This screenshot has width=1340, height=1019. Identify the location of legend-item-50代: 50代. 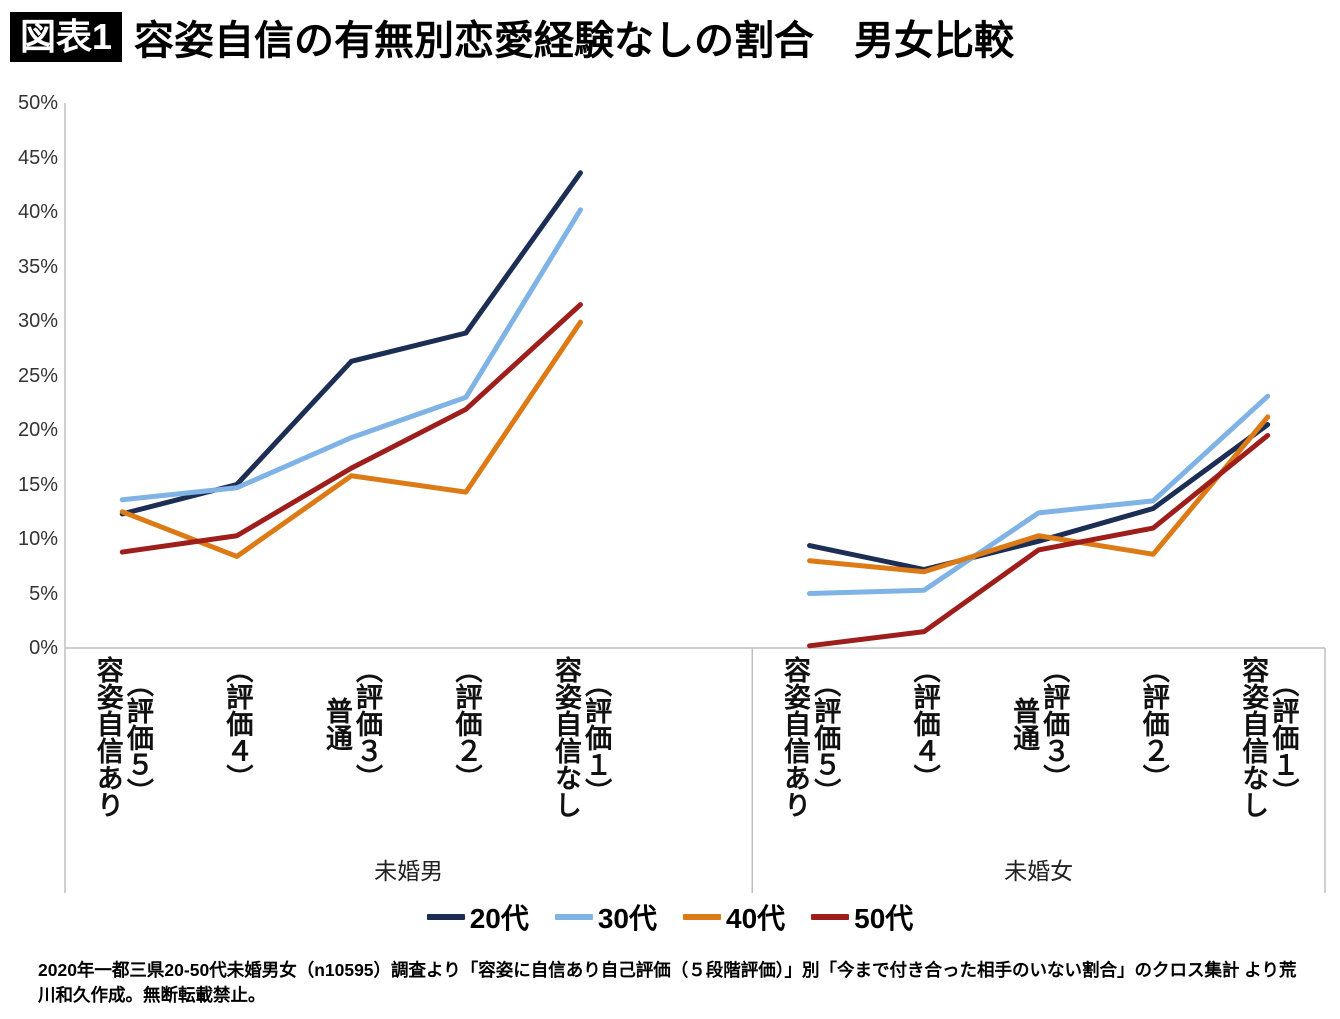
(862, 917).